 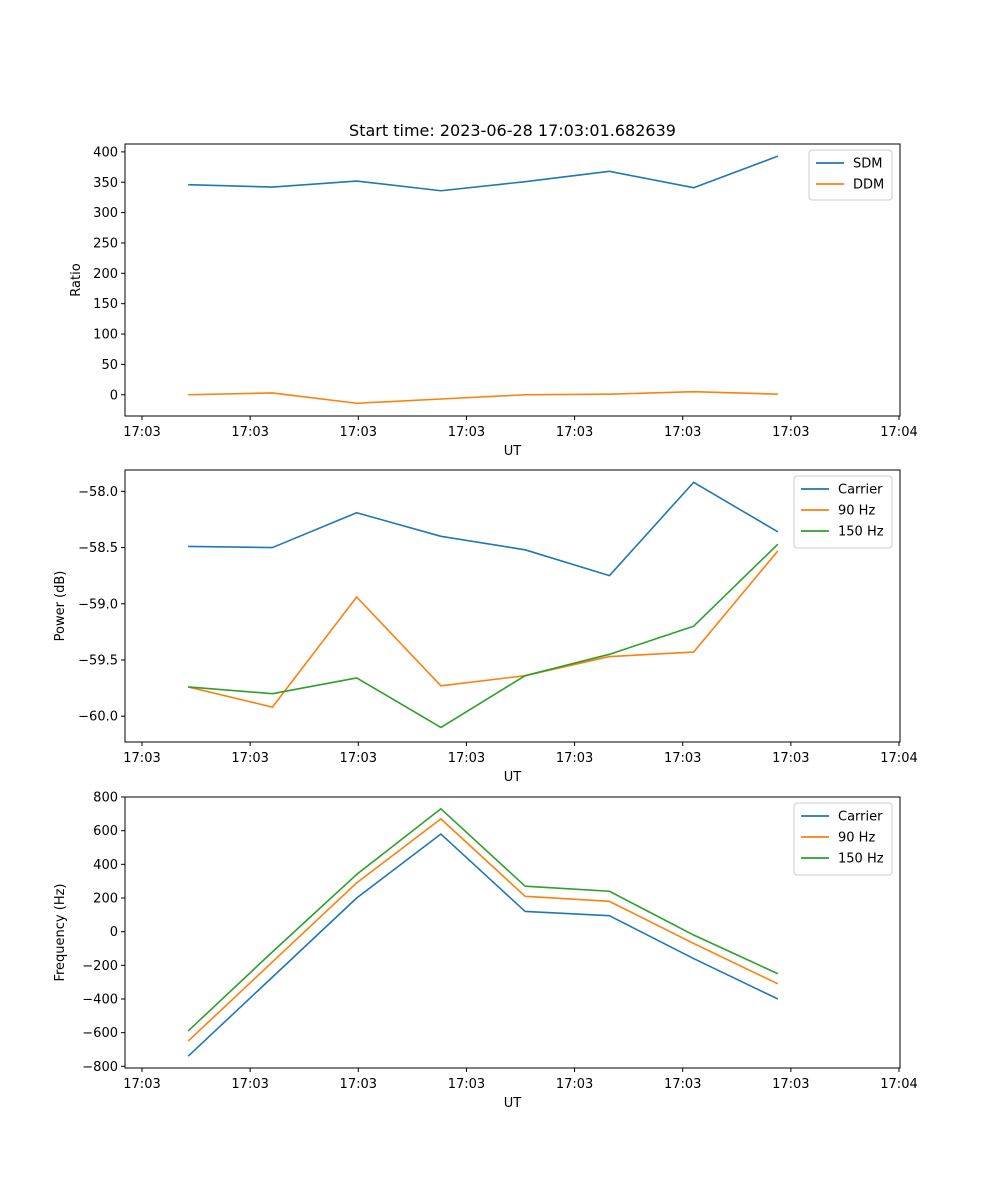 What do you see at coordinates (100, 966) in the screenshot?
I see `y-tick-label: −200` at bounding box center [100, 966].